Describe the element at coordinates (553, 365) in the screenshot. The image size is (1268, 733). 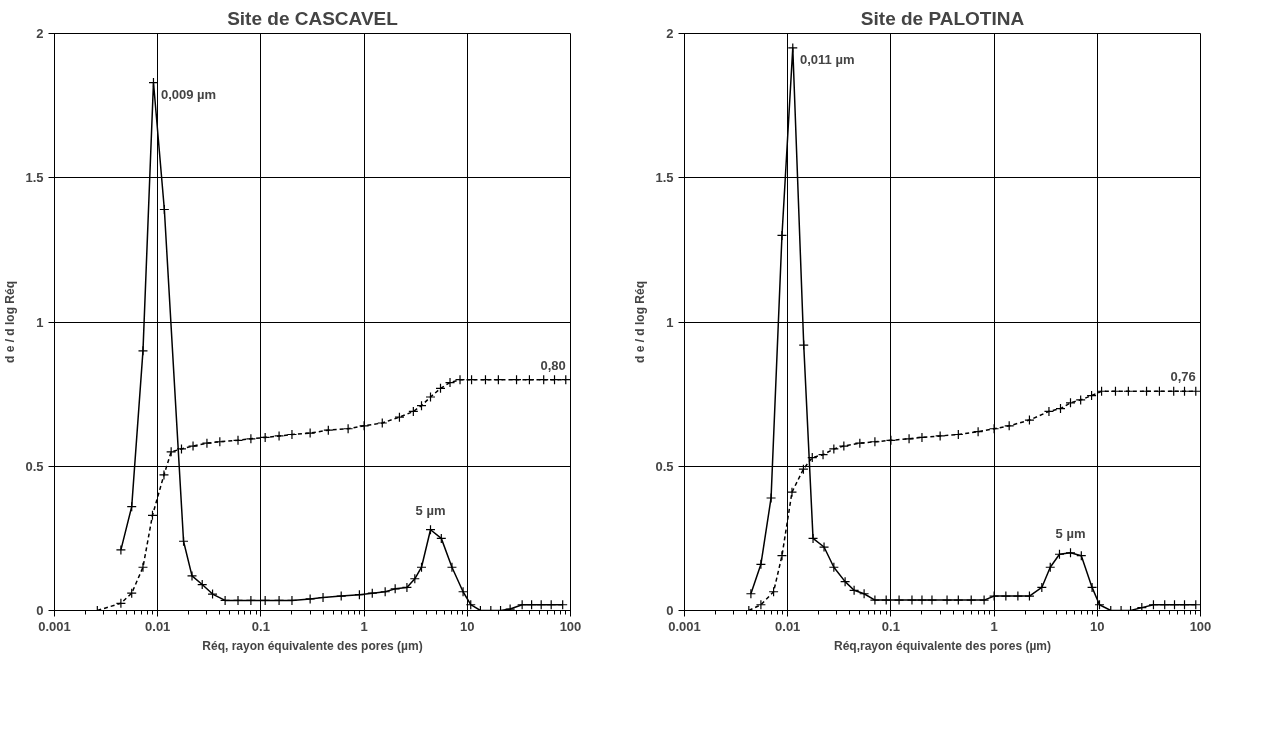
I see `annotation: 0,80` at that location.